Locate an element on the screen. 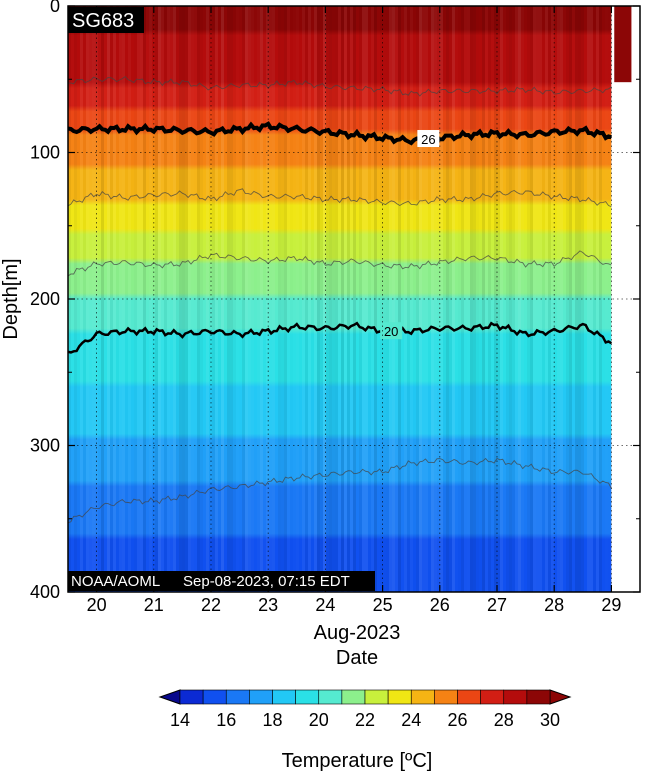 The width and height of the screenshot is (650, 773). y-tick-label: 200 is located at coordinates (45, 299).